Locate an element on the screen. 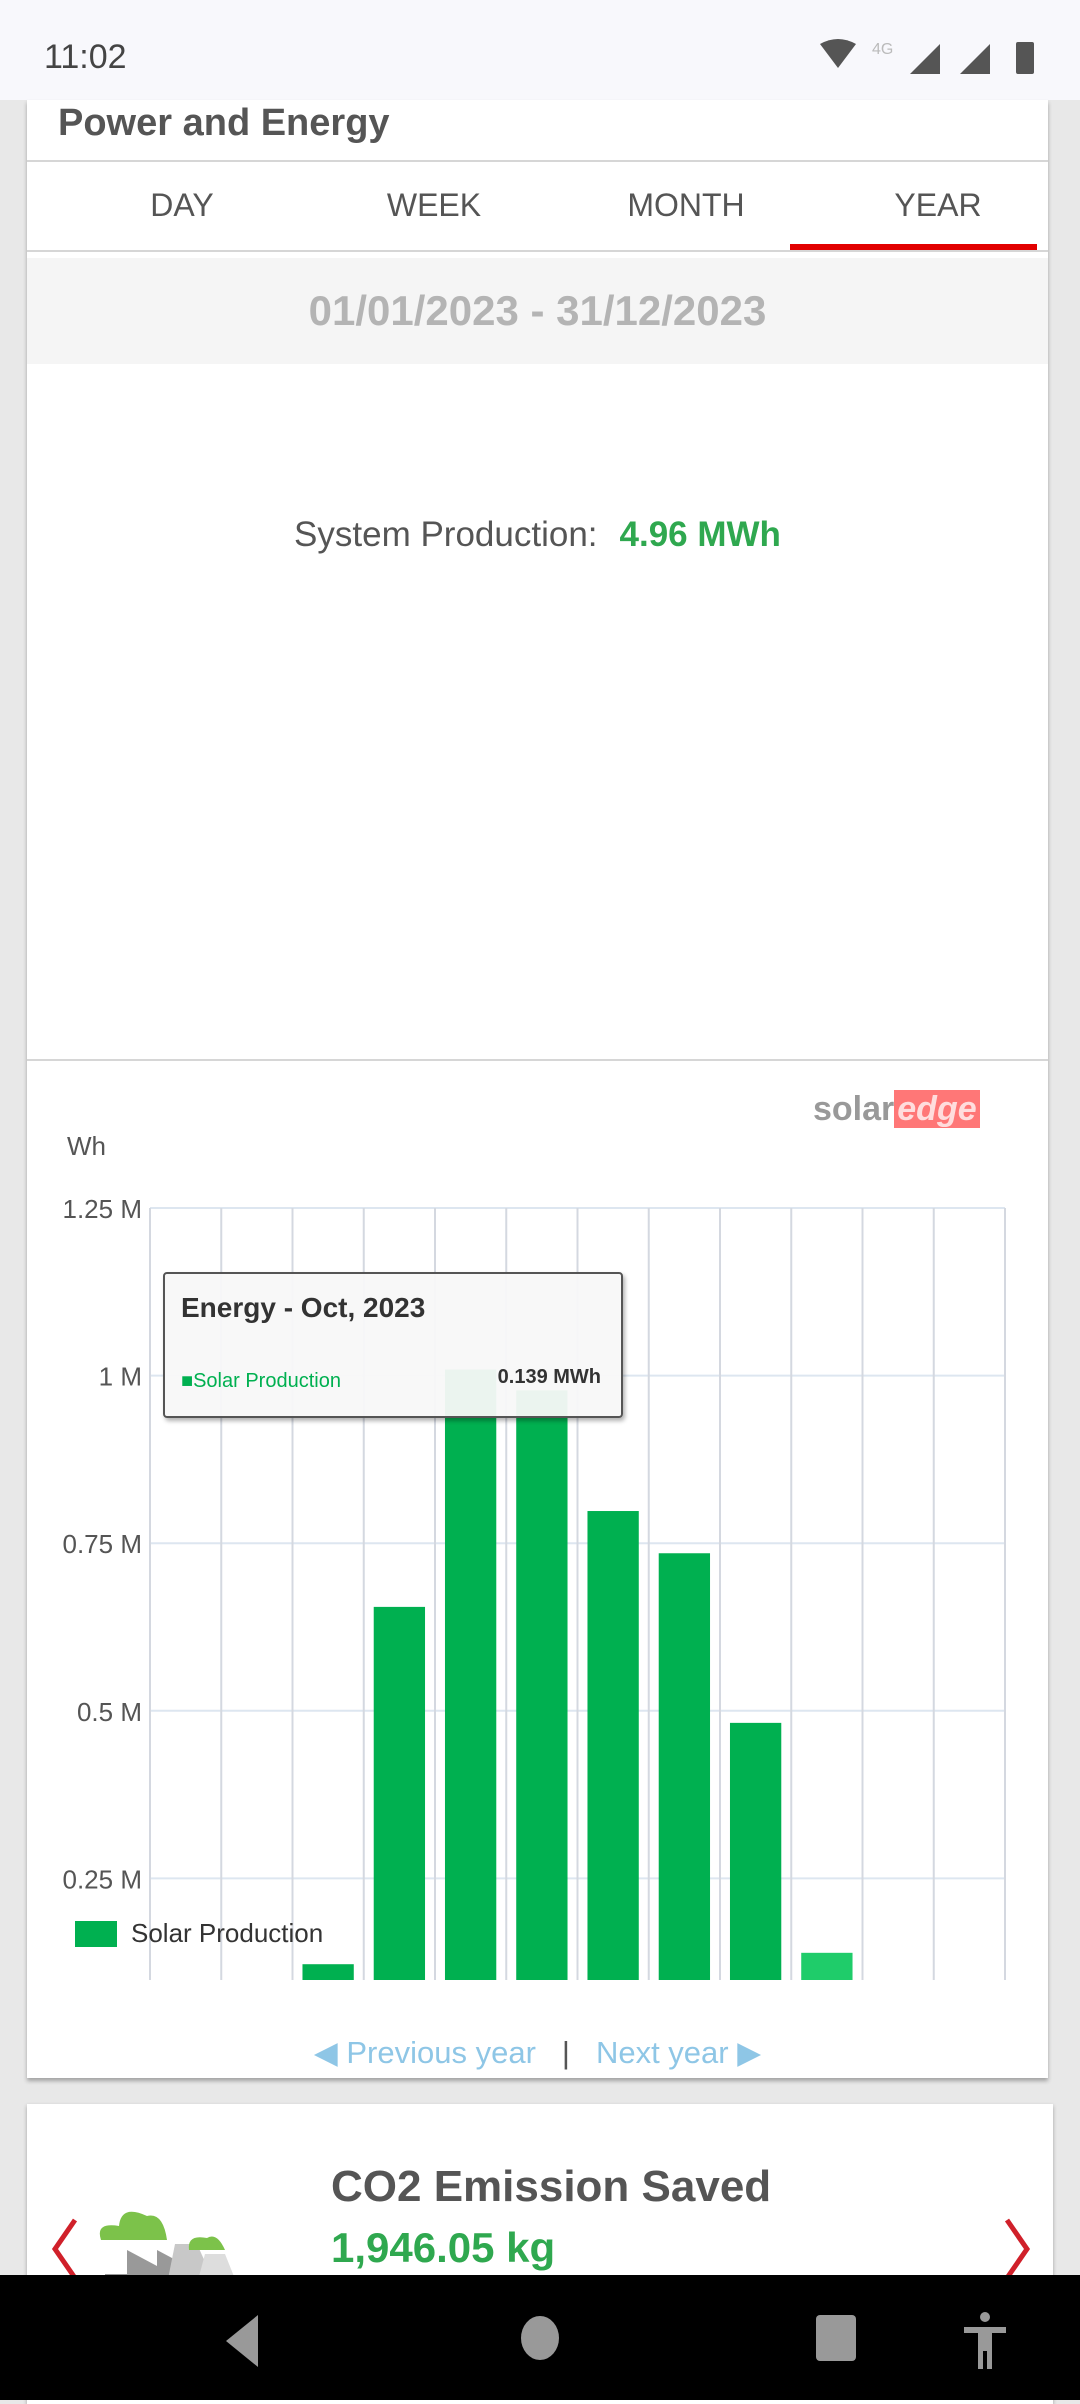 The height and width of the screenshot is (2404, 1080). tooltip-title: Energy - Oct, 2023 is located at coordinates (303, 1307).